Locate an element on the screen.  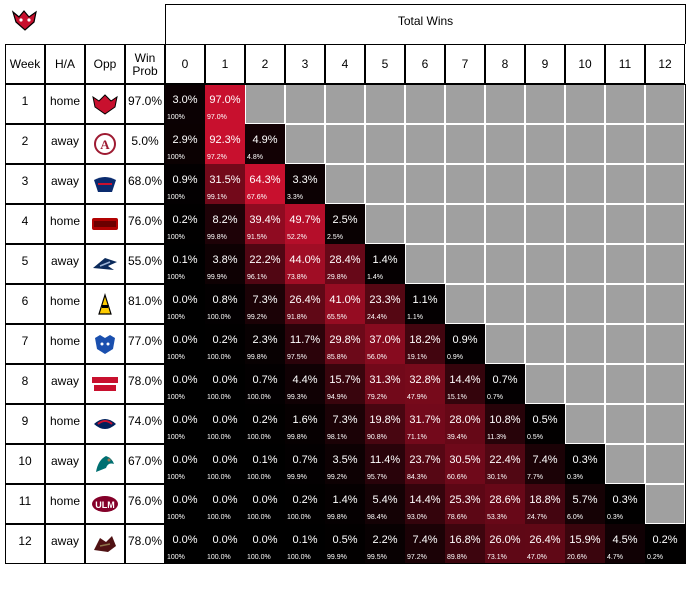
cell-cumulative: 11.3% is located at coordinates (497, 437).